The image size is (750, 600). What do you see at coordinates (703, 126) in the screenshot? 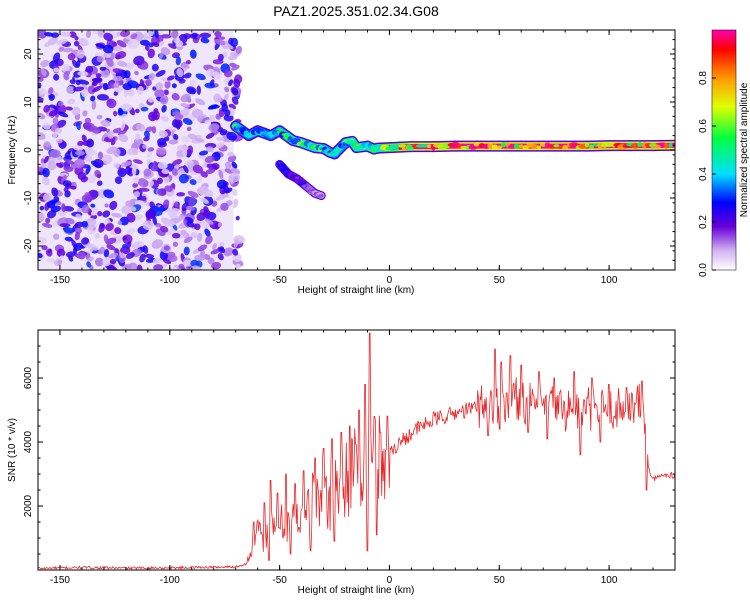
I see `colorbar-tick-label: 0.6` at bounding box center [703, 126].